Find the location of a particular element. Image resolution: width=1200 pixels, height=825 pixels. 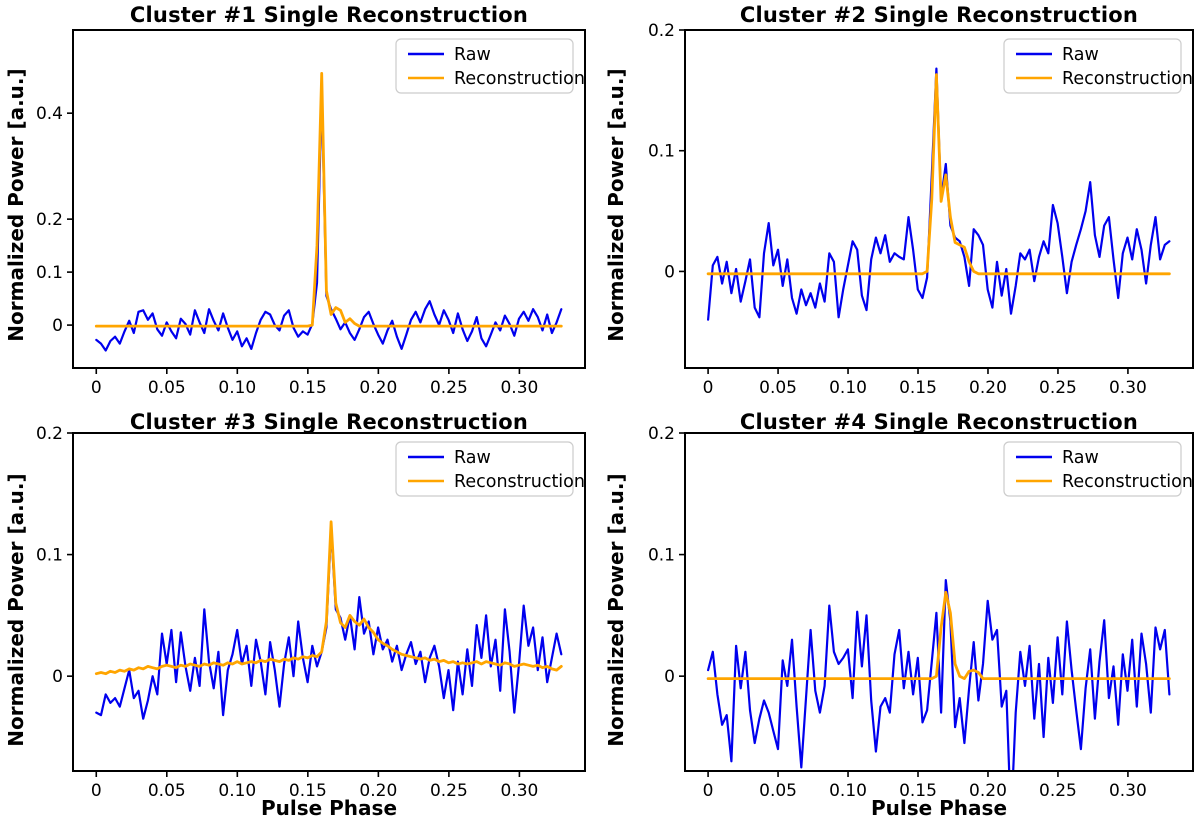

raw-line is located at coordinates (329, 220).